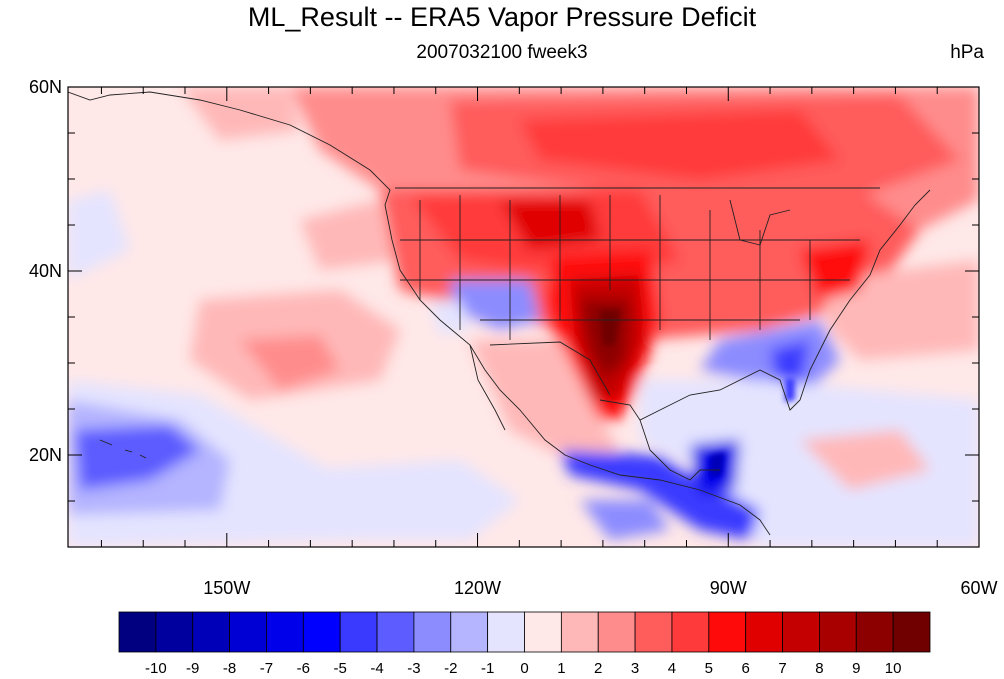  I want to click on colorbar: -10 -9 -8 -7 -6 -5 -4 -3 -2 -1 0 1 2 3 4 5 6 7 8 9 10, so click(524, 644).